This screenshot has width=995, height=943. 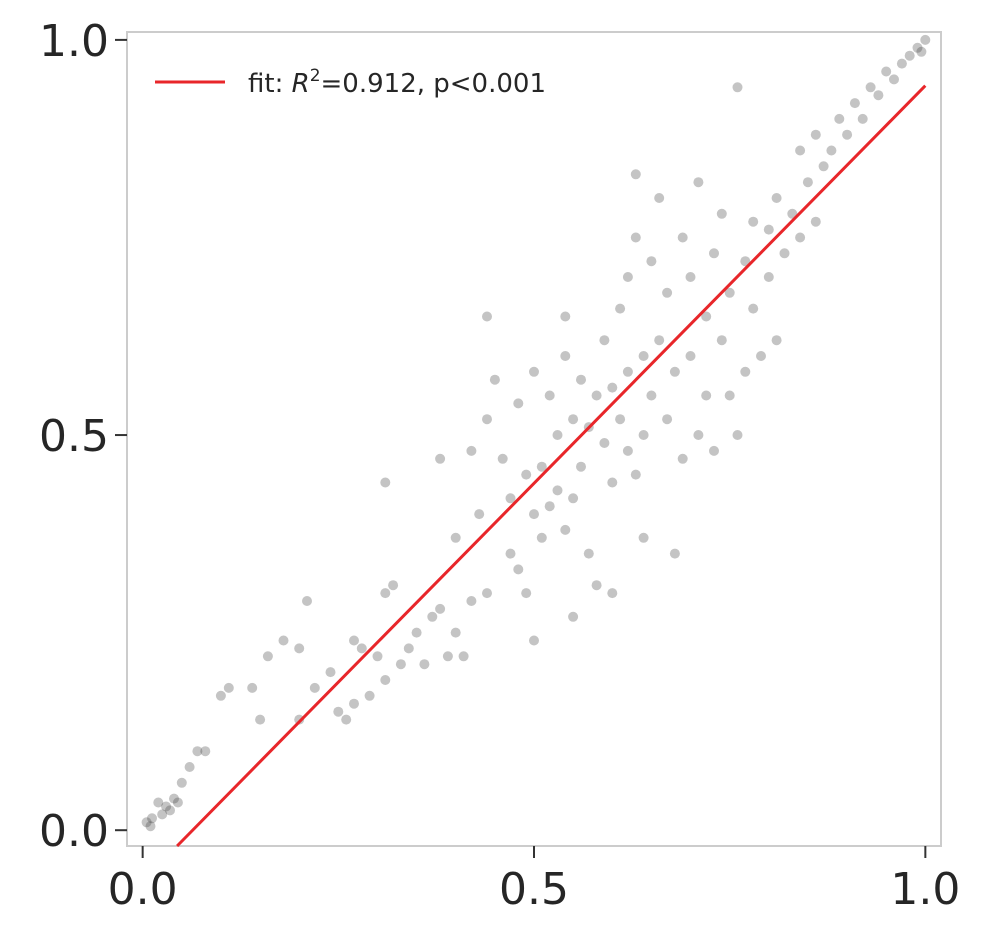 What do you see at coordinates (925, 889) in the screenshot?
I see `x-tick-label: 1.0` at bounding box center [925, 889].